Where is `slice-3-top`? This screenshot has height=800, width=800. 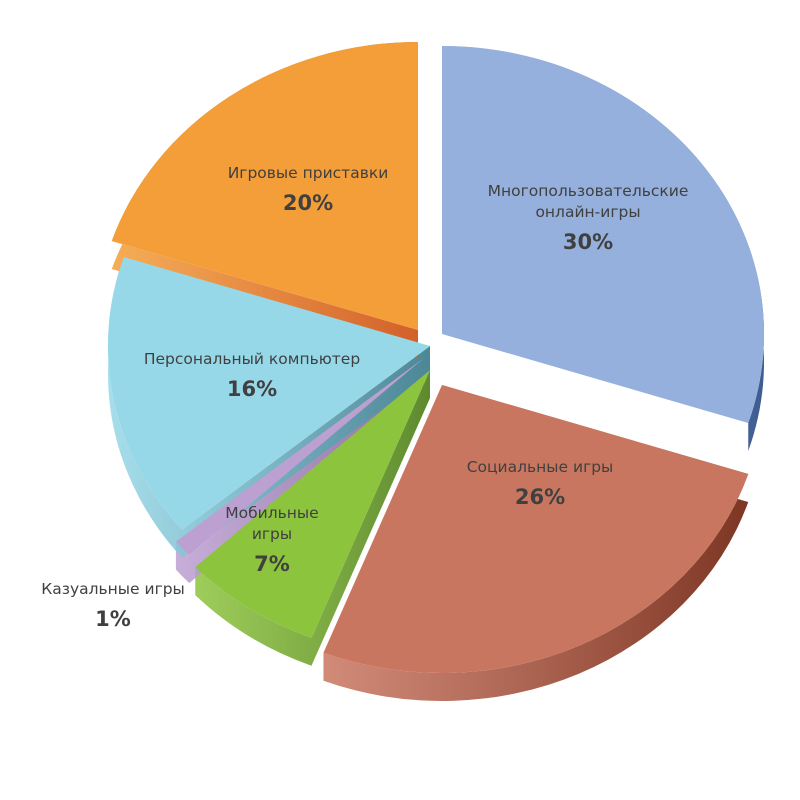 slice-3-top is located at coordinates (312, 504).